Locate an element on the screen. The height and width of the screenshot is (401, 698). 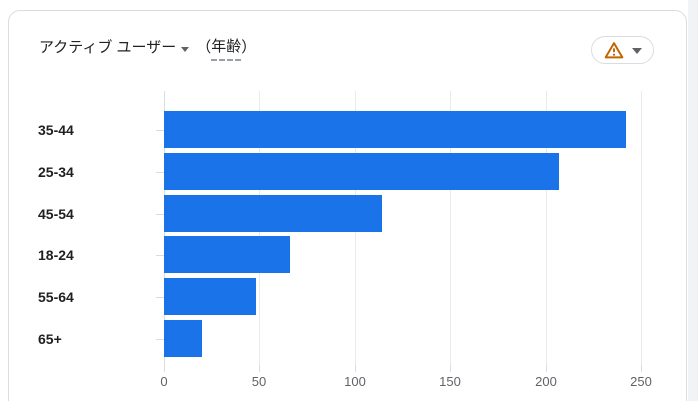
category-label: 35-44 is located at coordinates (56, 130).